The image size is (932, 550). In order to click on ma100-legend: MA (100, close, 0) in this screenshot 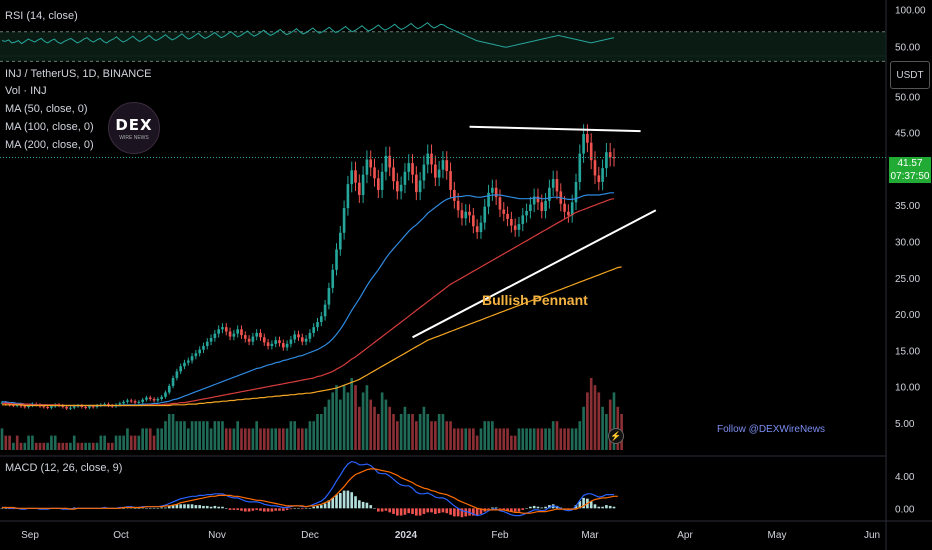, I will do `click(49, 127)`.